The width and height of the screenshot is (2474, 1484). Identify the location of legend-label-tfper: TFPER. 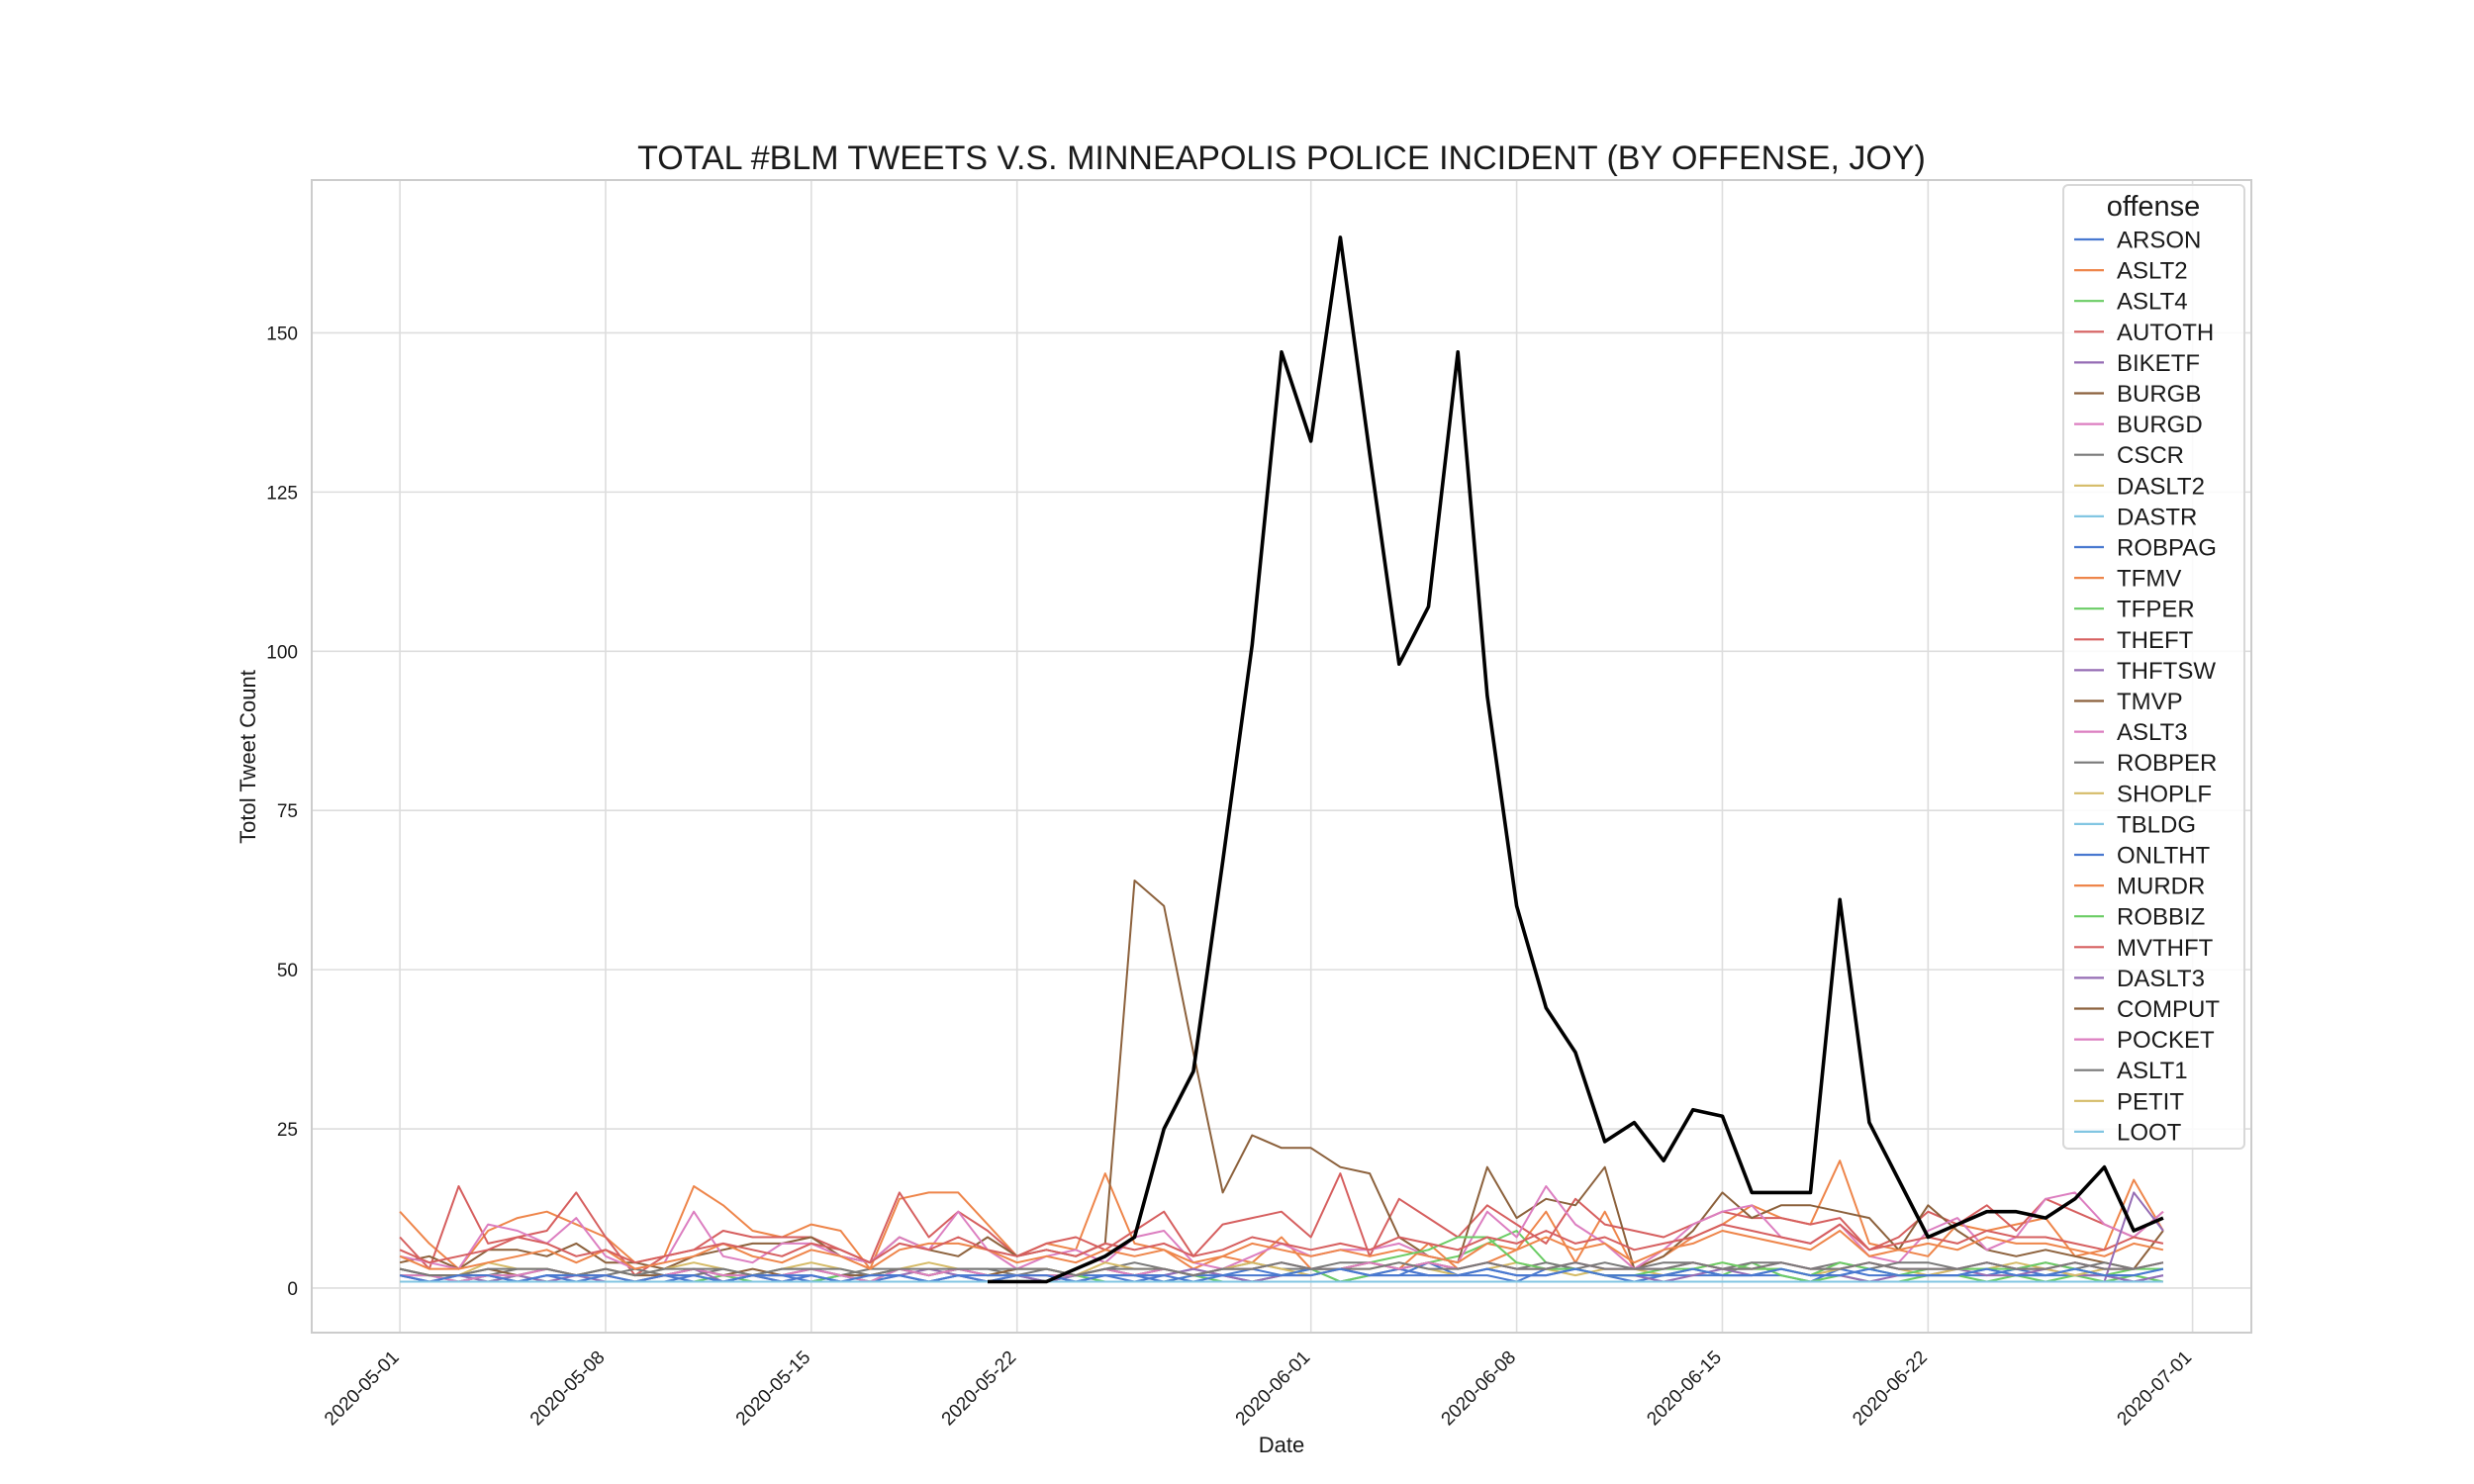
(2156, 610).